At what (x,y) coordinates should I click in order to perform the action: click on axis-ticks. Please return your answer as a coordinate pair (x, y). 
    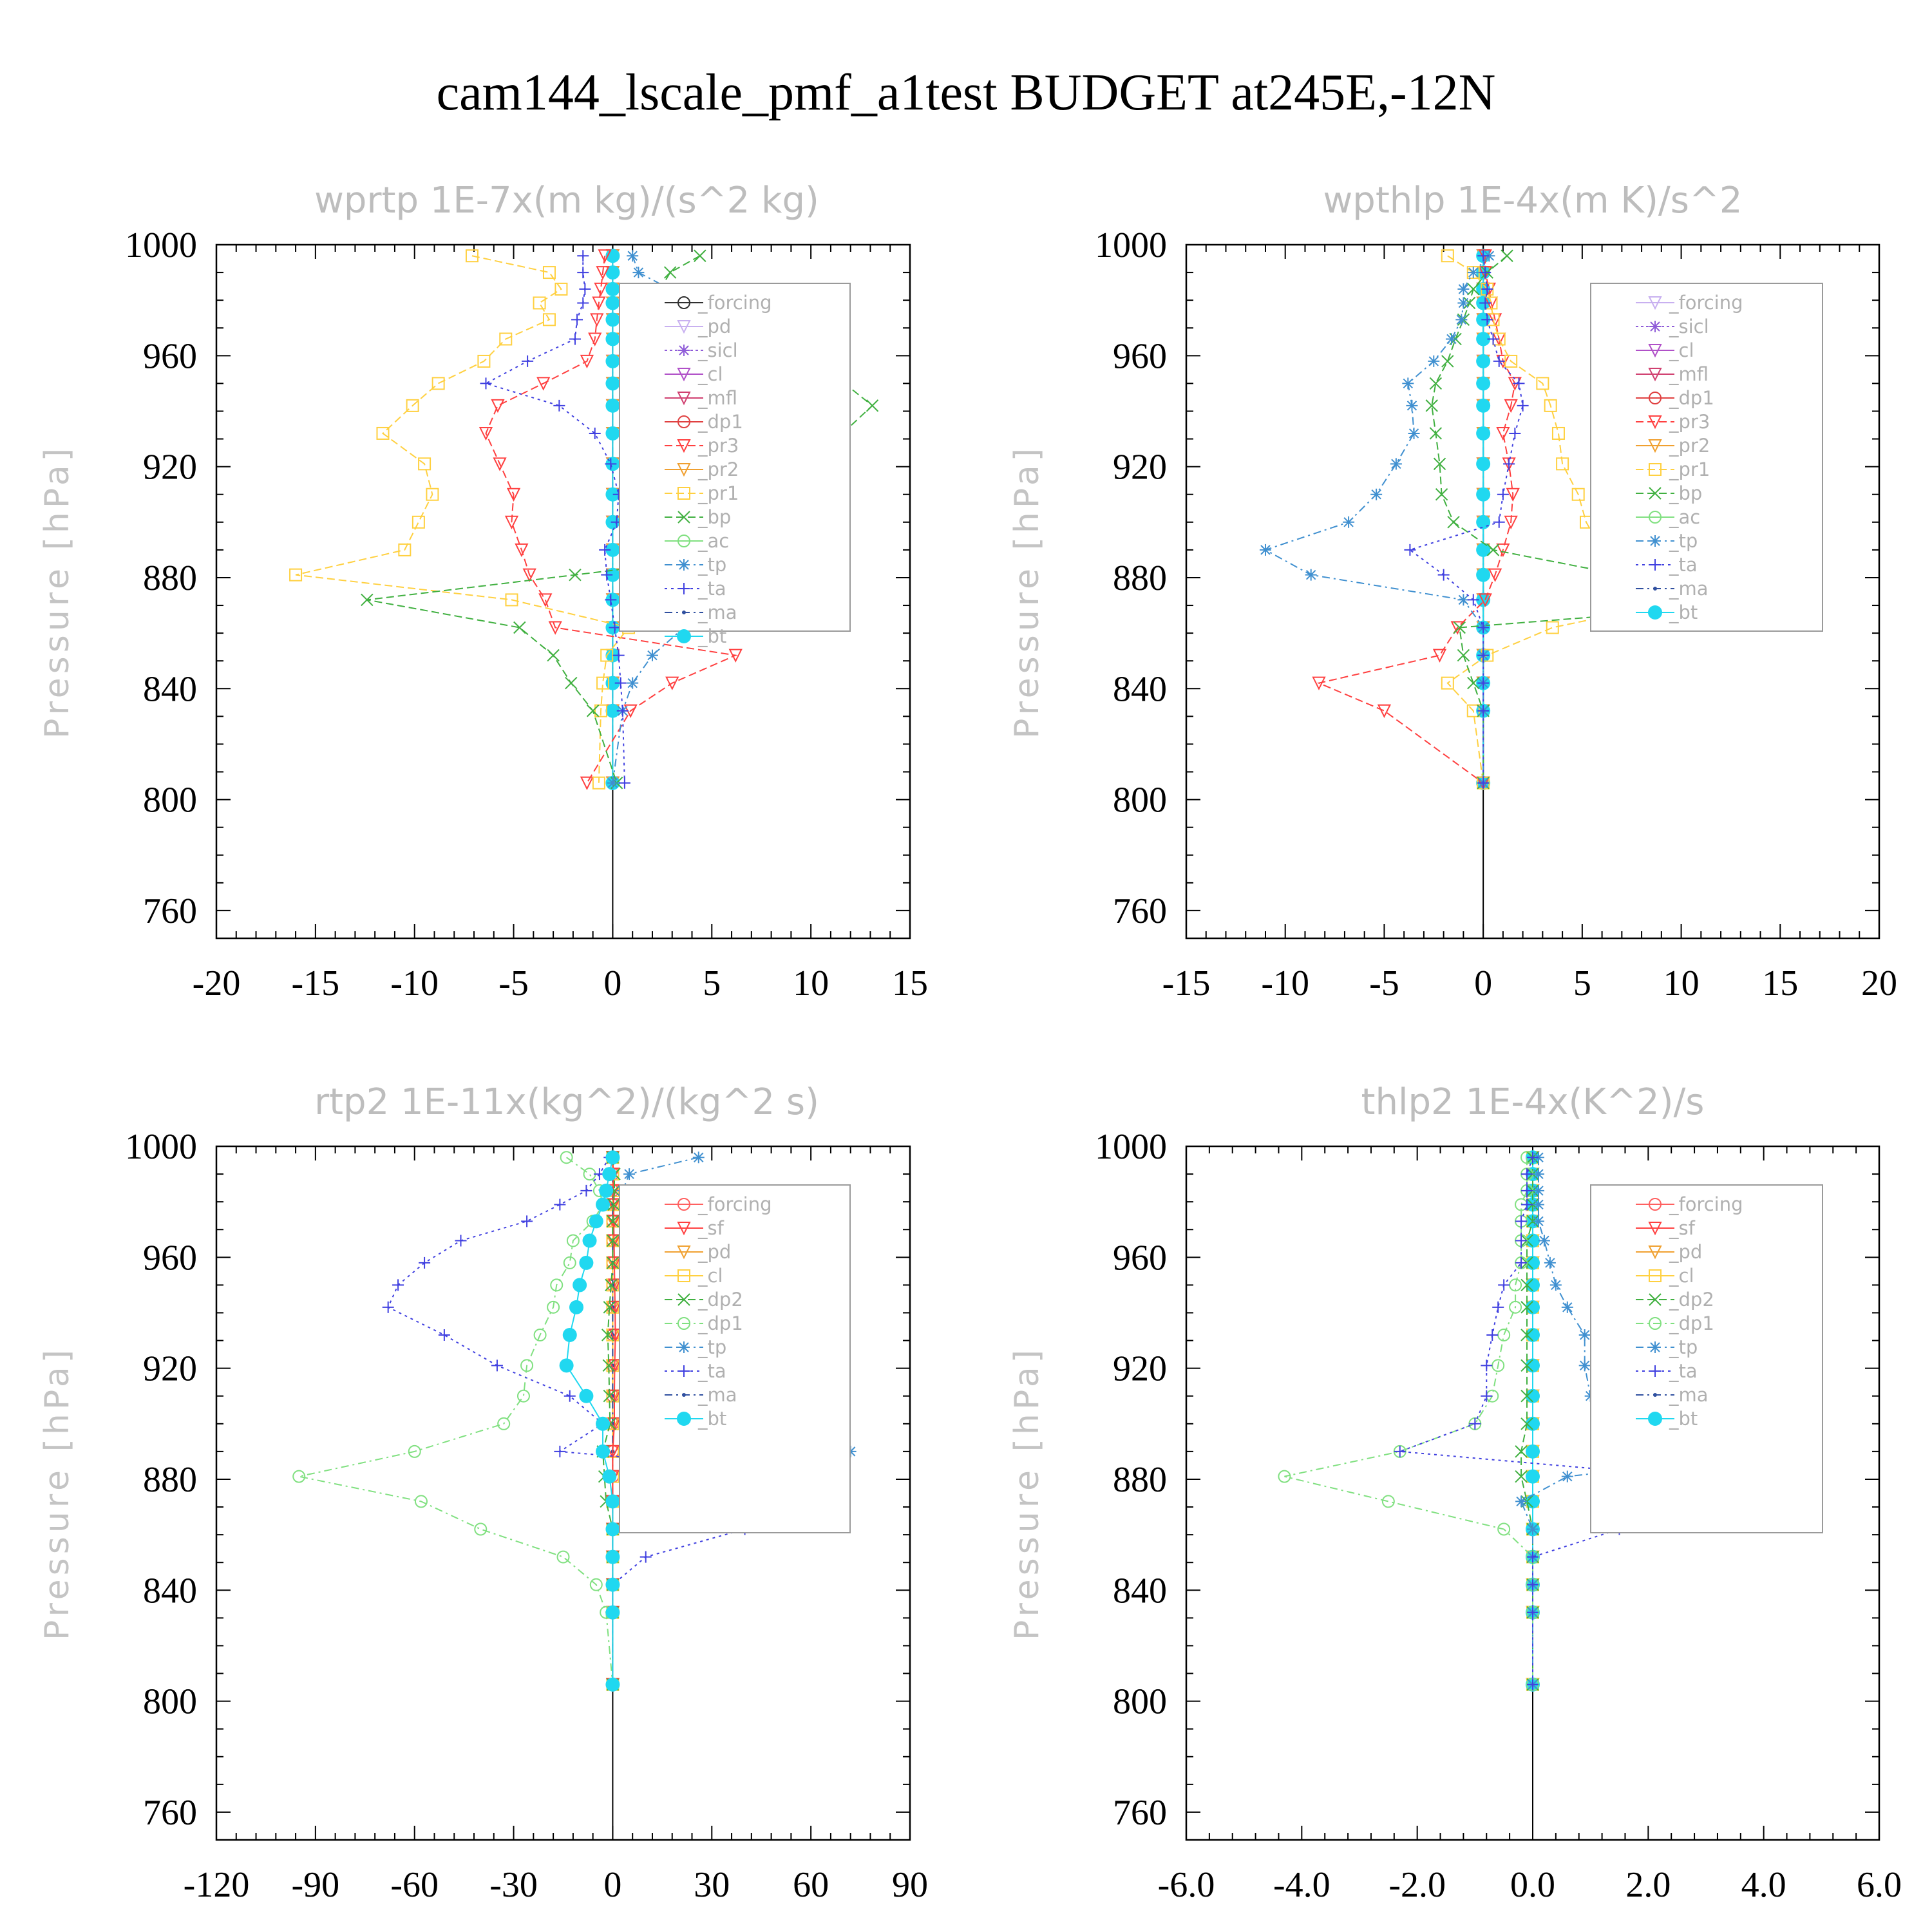
    Looking at the image, I should click on (563, 1494).